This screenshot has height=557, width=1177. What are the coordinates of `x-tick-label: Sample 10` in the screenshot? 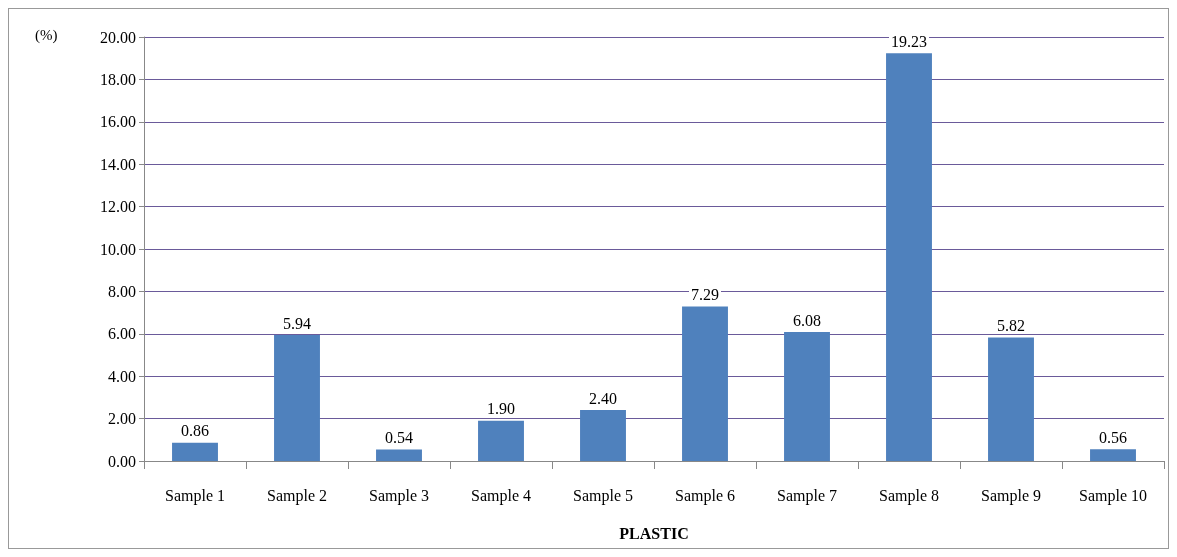 It's located at (1113, 495).